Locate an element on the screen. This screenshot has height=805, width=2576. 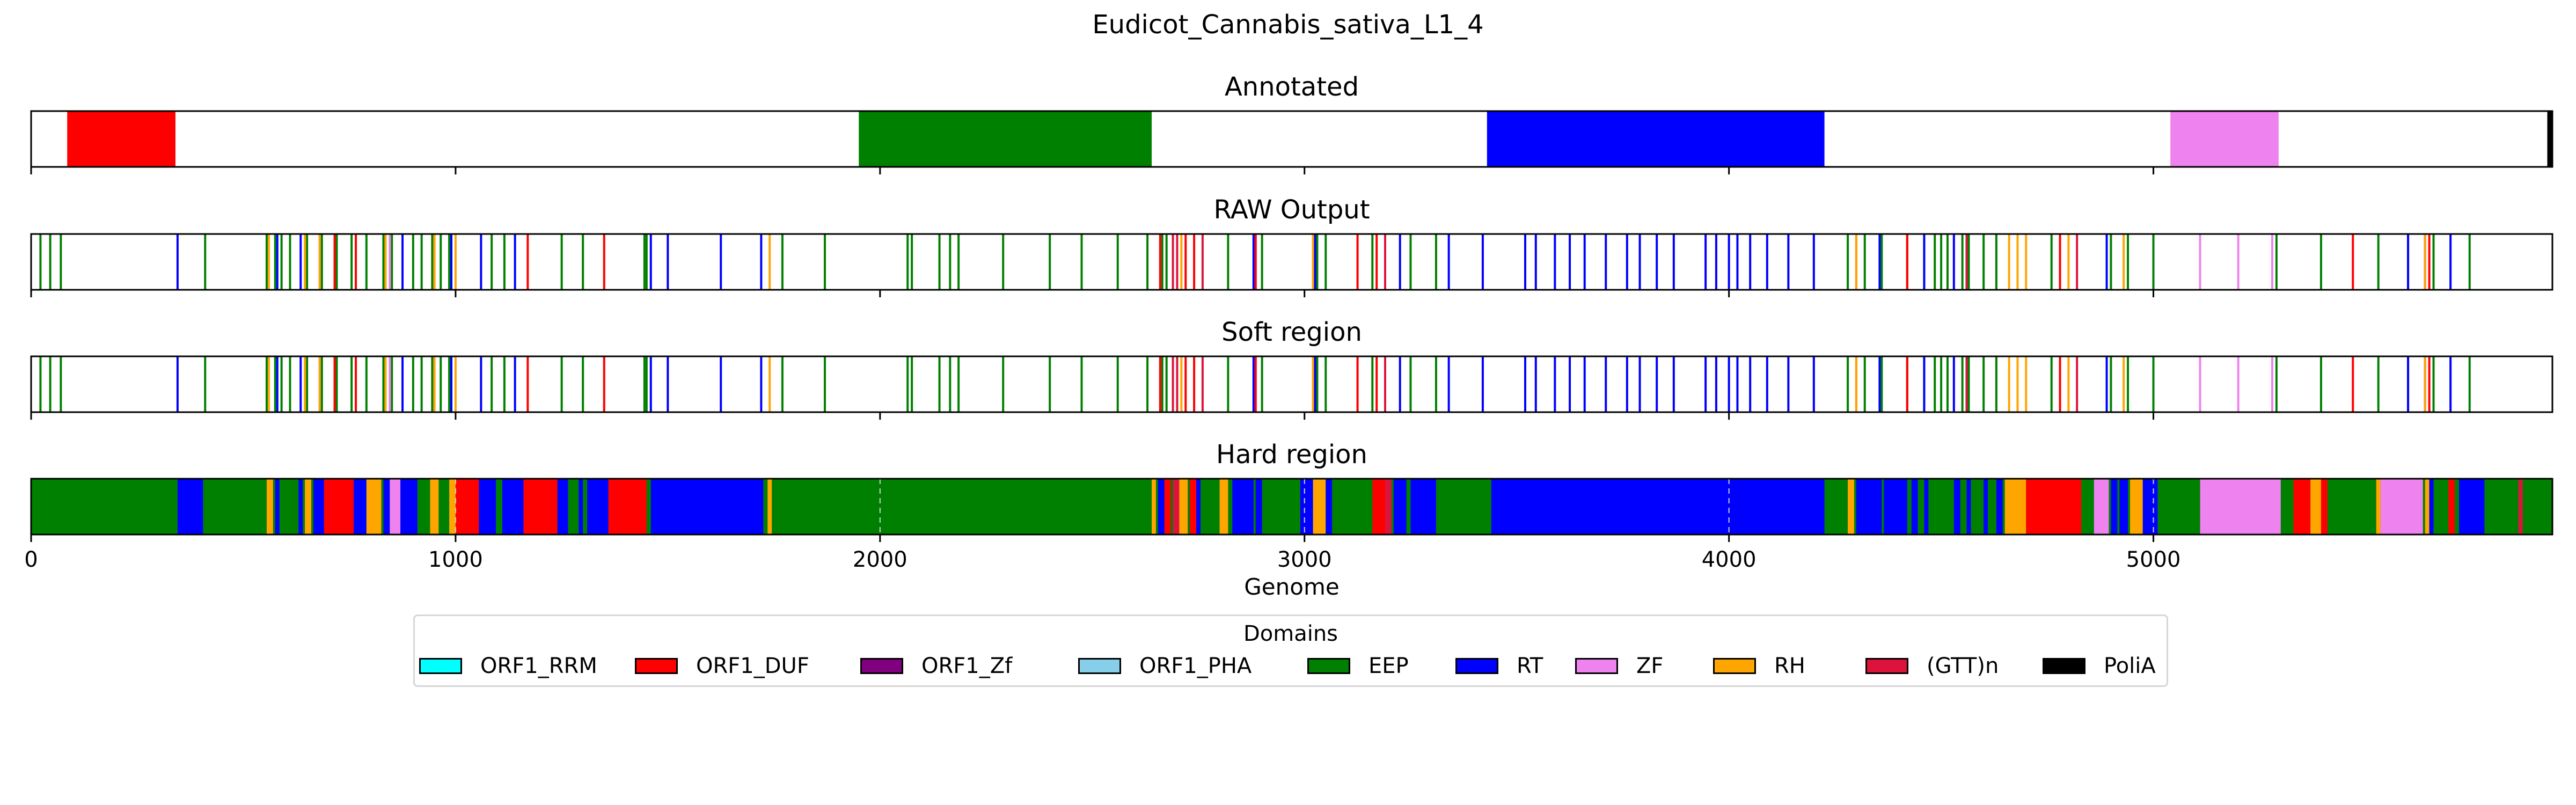
legend-label: ORF1_DUF is located at coordinates (752, 666).